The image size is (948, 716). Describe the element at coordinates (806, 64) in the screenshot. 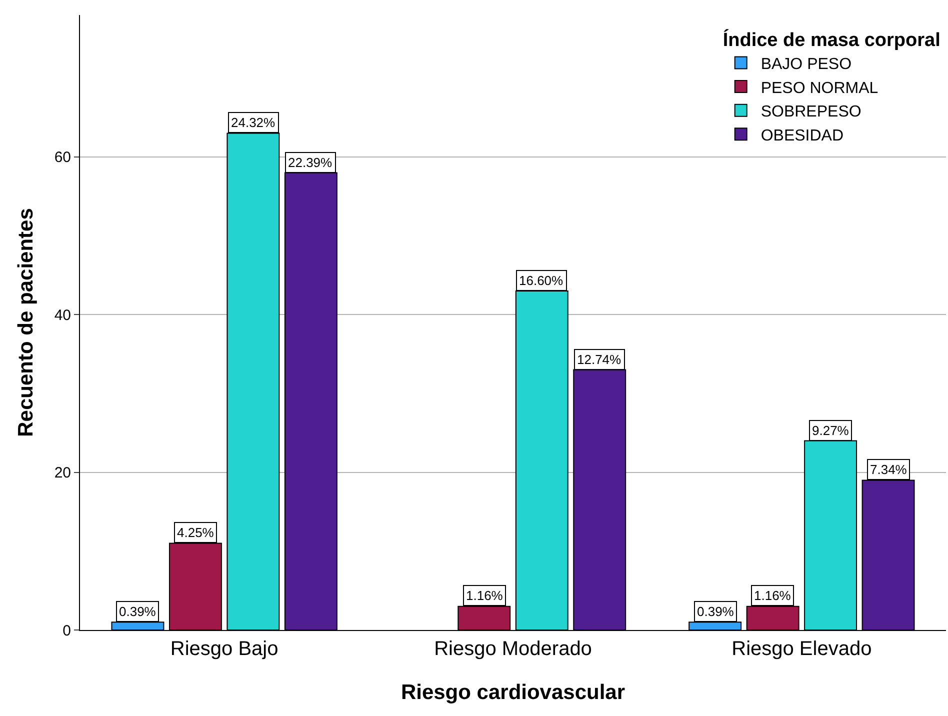

I see `legend-label: BAJO PESO` at that location.